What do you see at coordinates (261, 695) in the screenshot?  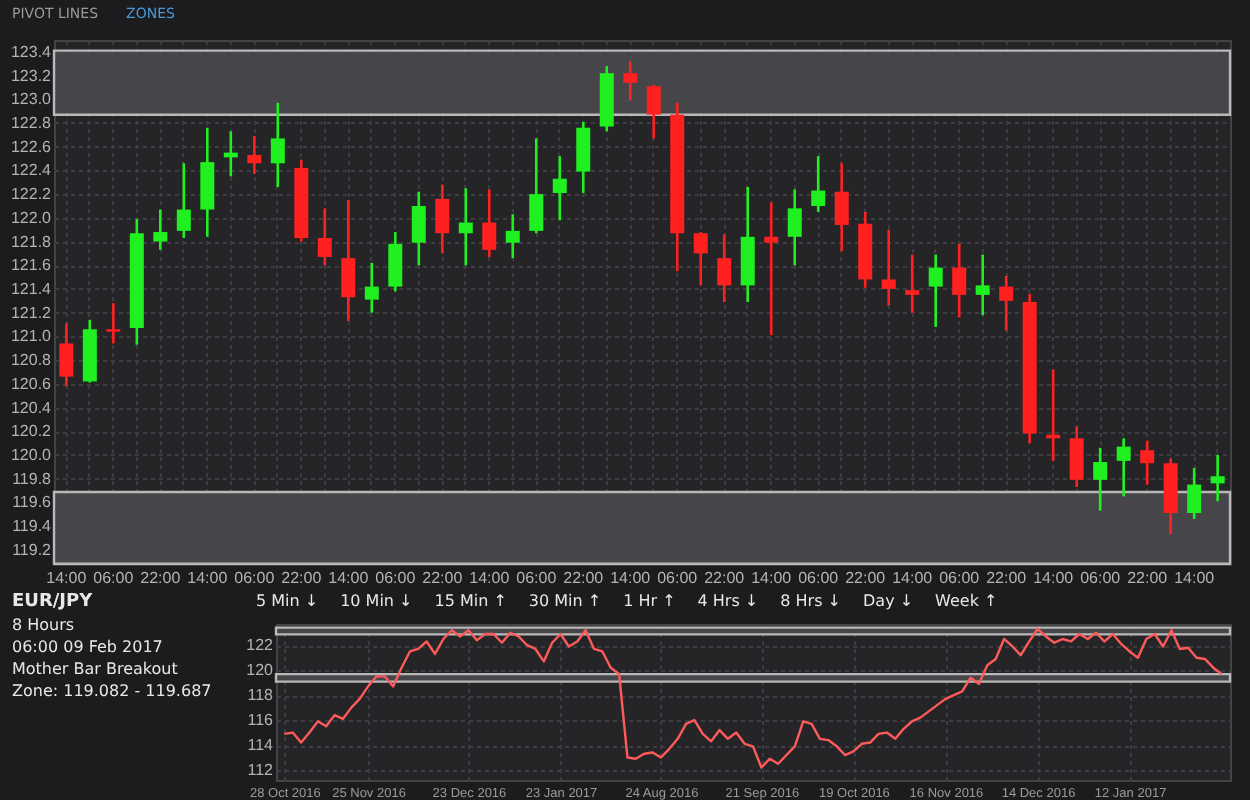 I see `y-tick-label: 118` at bounding box center [261, 695].